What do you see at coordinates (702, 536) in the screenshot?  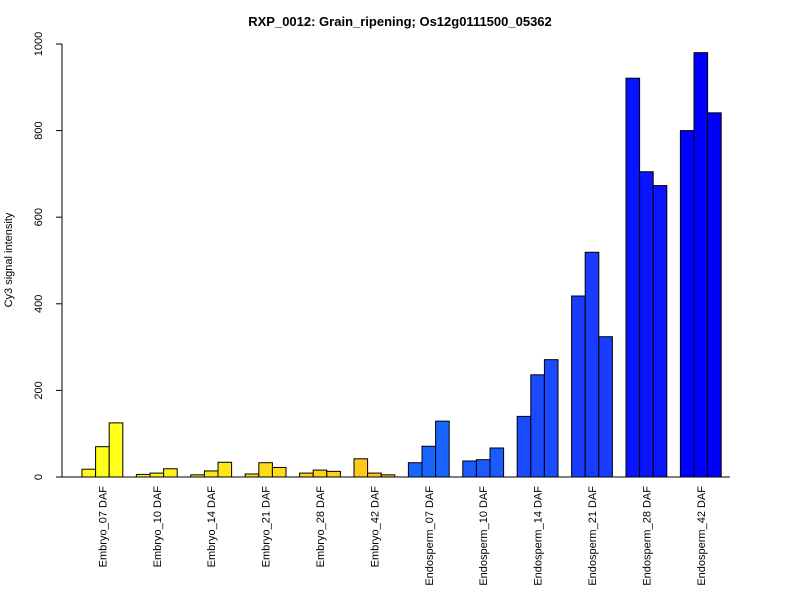 I see `x-category-label: Endosperm_42 DAF` at bounding box center [702, 536].